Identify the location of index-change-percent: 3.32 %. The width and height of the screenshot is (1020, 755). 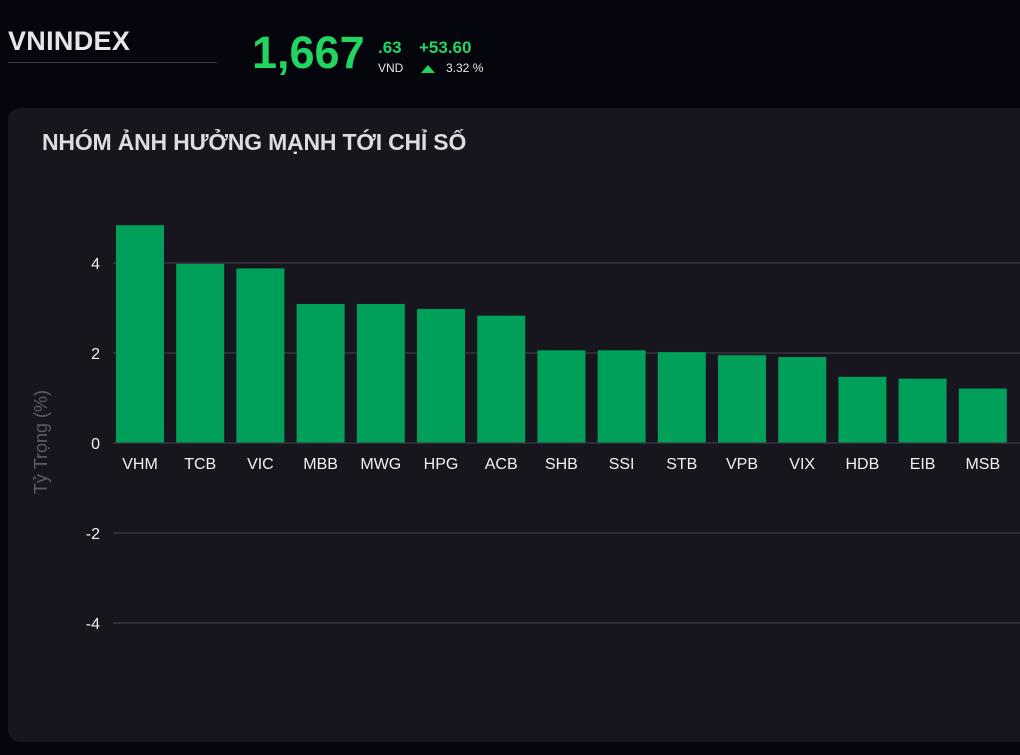
(465, 68).